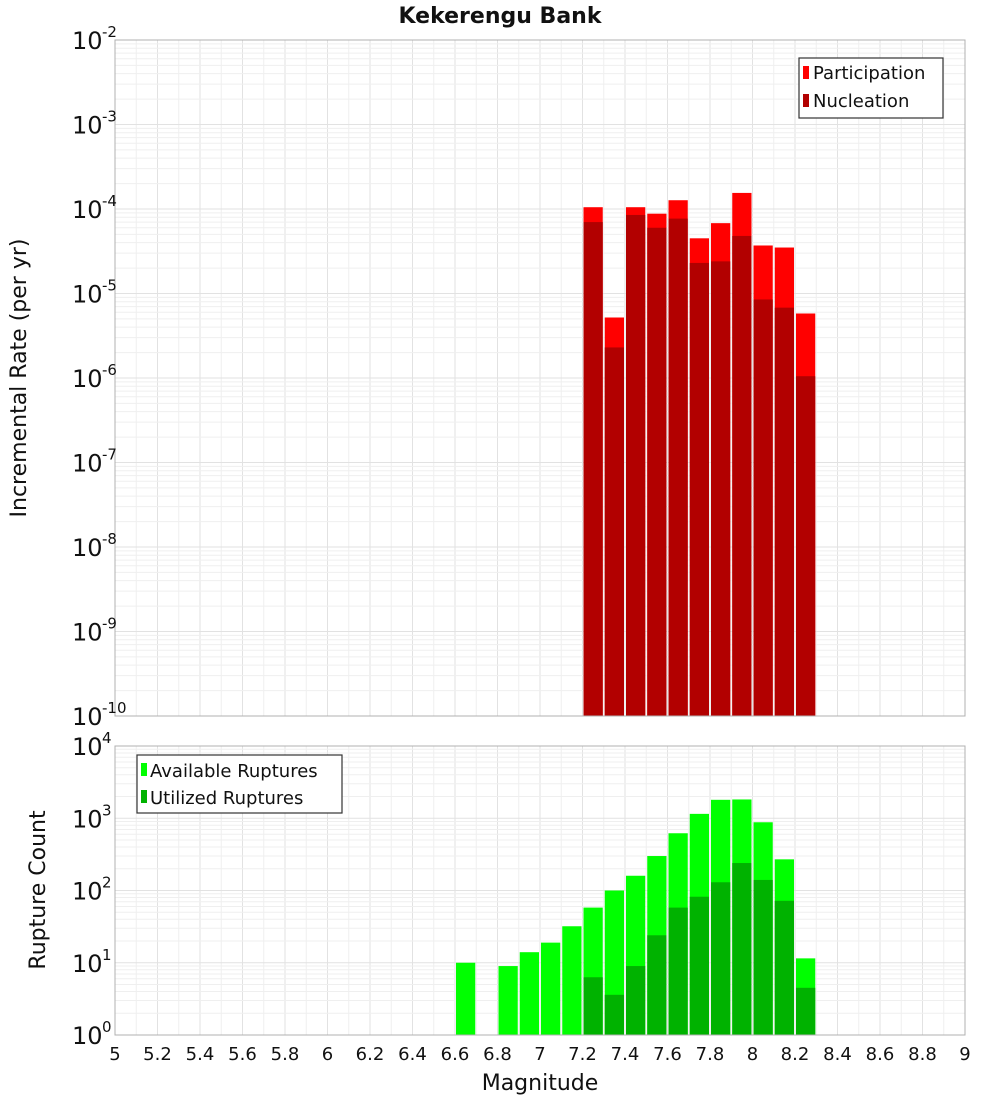  Describe the element at coordinates (114, 1054) in the screenshot. I see `x-tick-label: 5` at that location.